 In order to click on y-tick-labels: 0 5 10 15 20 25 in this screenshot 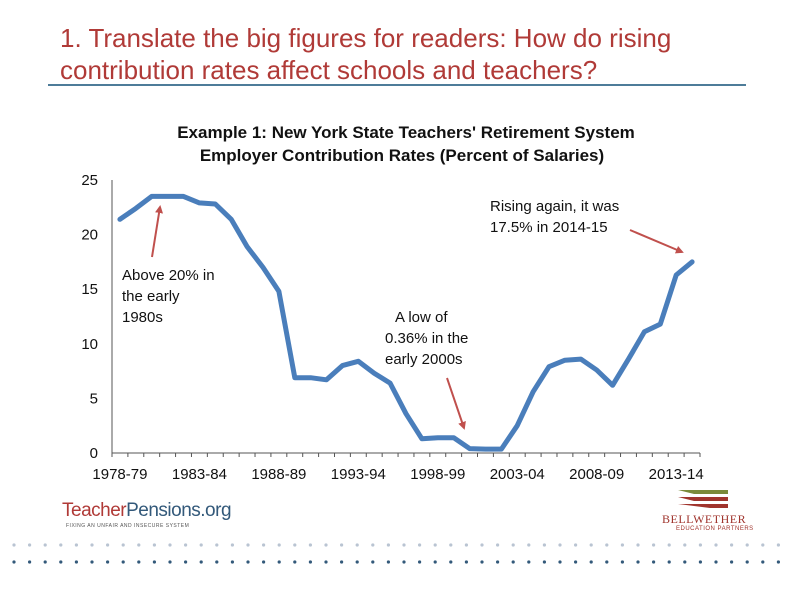, I will do `click(89, 317)`.